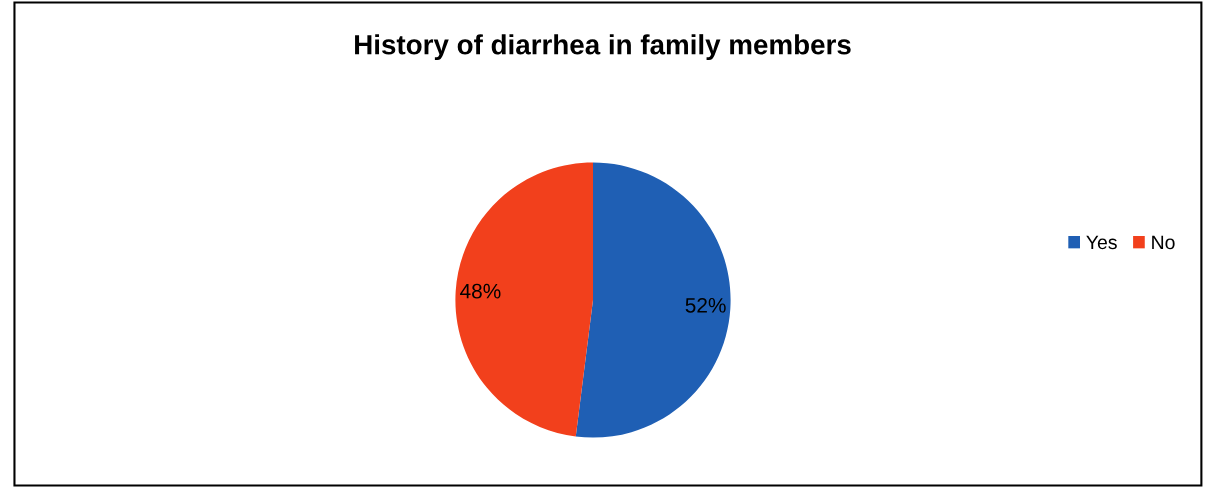 Image resolution: width=1205 pixels, height=488 pixels. I want to click on data-label: 48%, so click(480, 291).